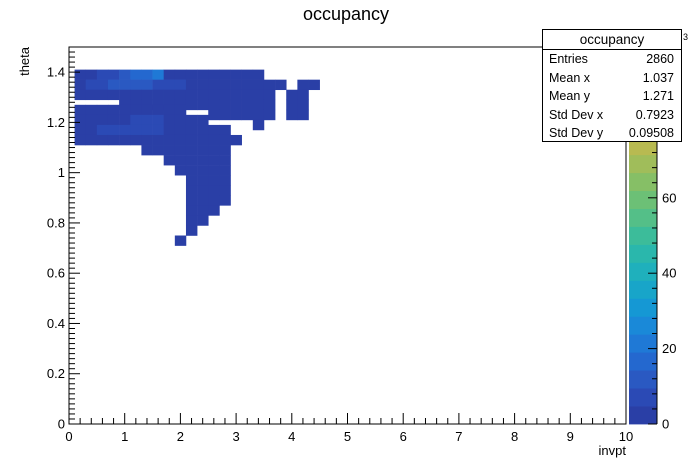  I want to click on x-tick-label: 3, so click(235, 436).